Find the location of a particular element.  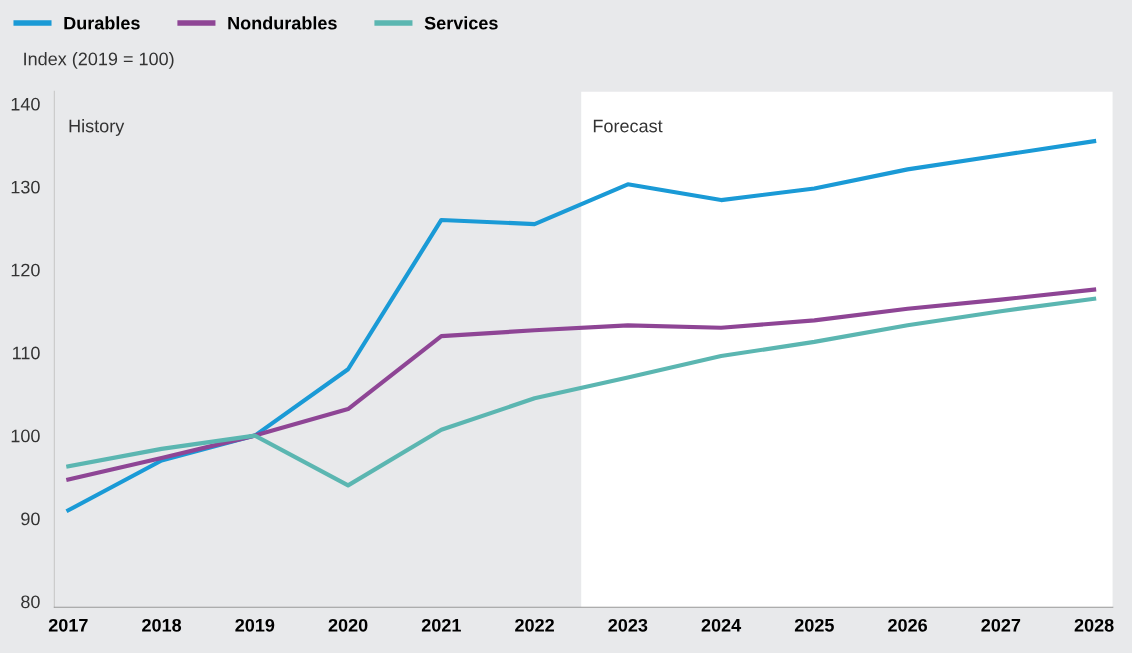

x-tick-label: 2023 is located at coordinates (628, 625).